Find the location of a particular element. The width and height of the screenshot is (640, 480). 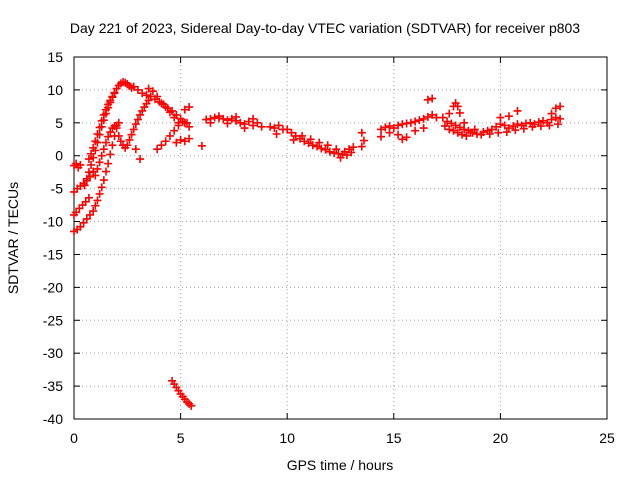

x-tick-label: 10 is located at coordinates (287, 438).